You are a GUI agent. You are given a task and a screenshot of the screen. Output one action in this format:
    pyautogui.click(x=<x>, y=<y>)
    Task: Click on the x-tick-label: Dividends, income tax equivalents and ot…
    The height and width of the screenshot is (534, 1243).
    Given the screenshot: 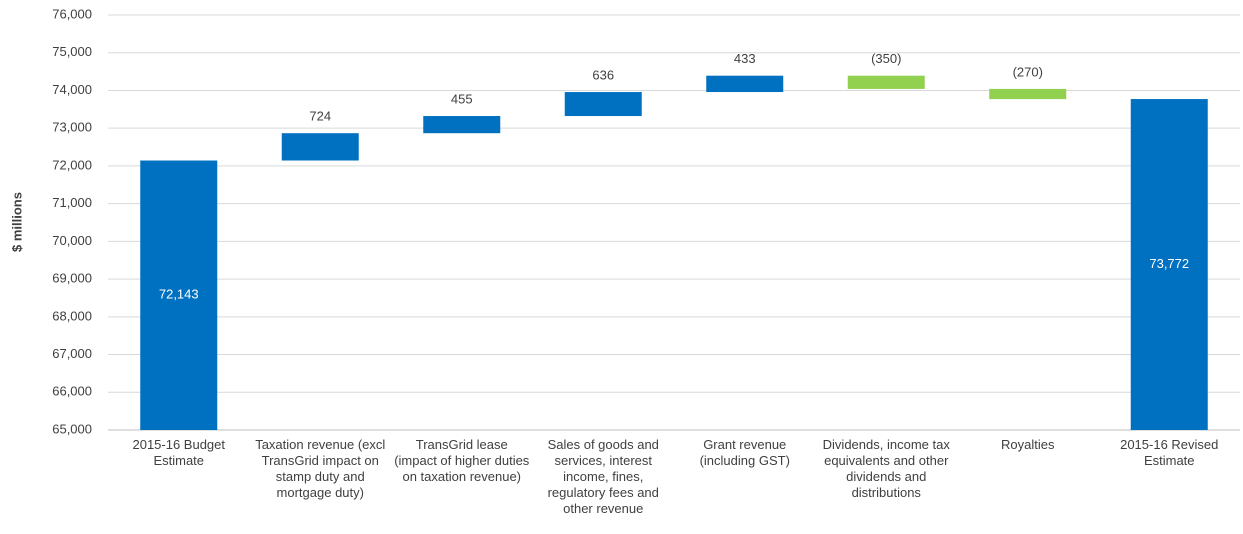 What is the action you would take?
    pyautogui.click(x=886, y=468)
    